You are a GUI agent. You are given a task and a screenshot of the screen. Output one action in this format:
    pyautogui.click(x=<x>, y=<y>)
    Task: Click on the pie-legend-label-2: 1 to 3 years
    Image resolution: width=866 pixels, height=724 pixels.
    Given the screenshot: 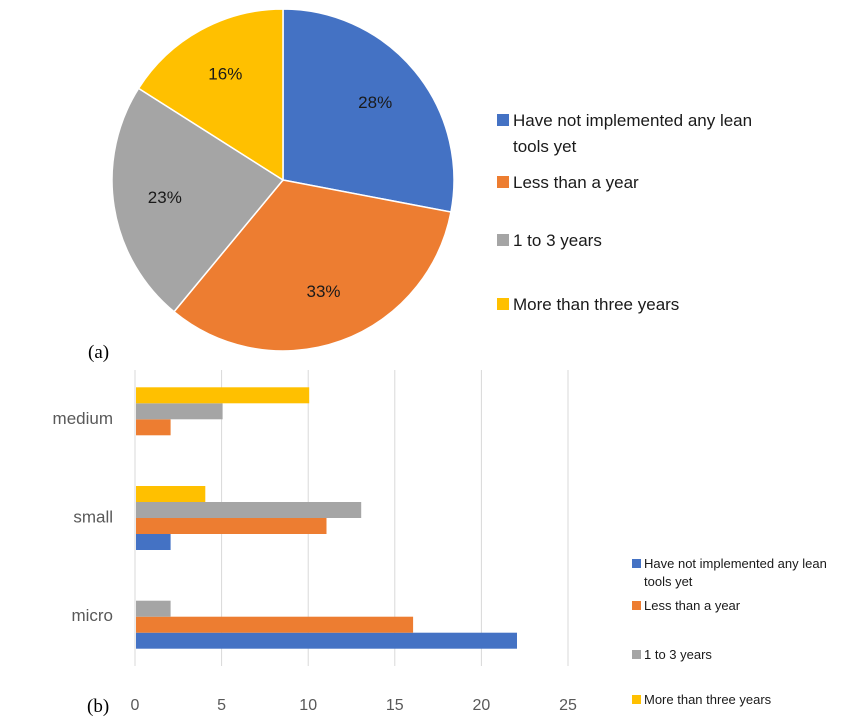 What is the action you would take?
    pyautogui.click(x=557, y=240)
    